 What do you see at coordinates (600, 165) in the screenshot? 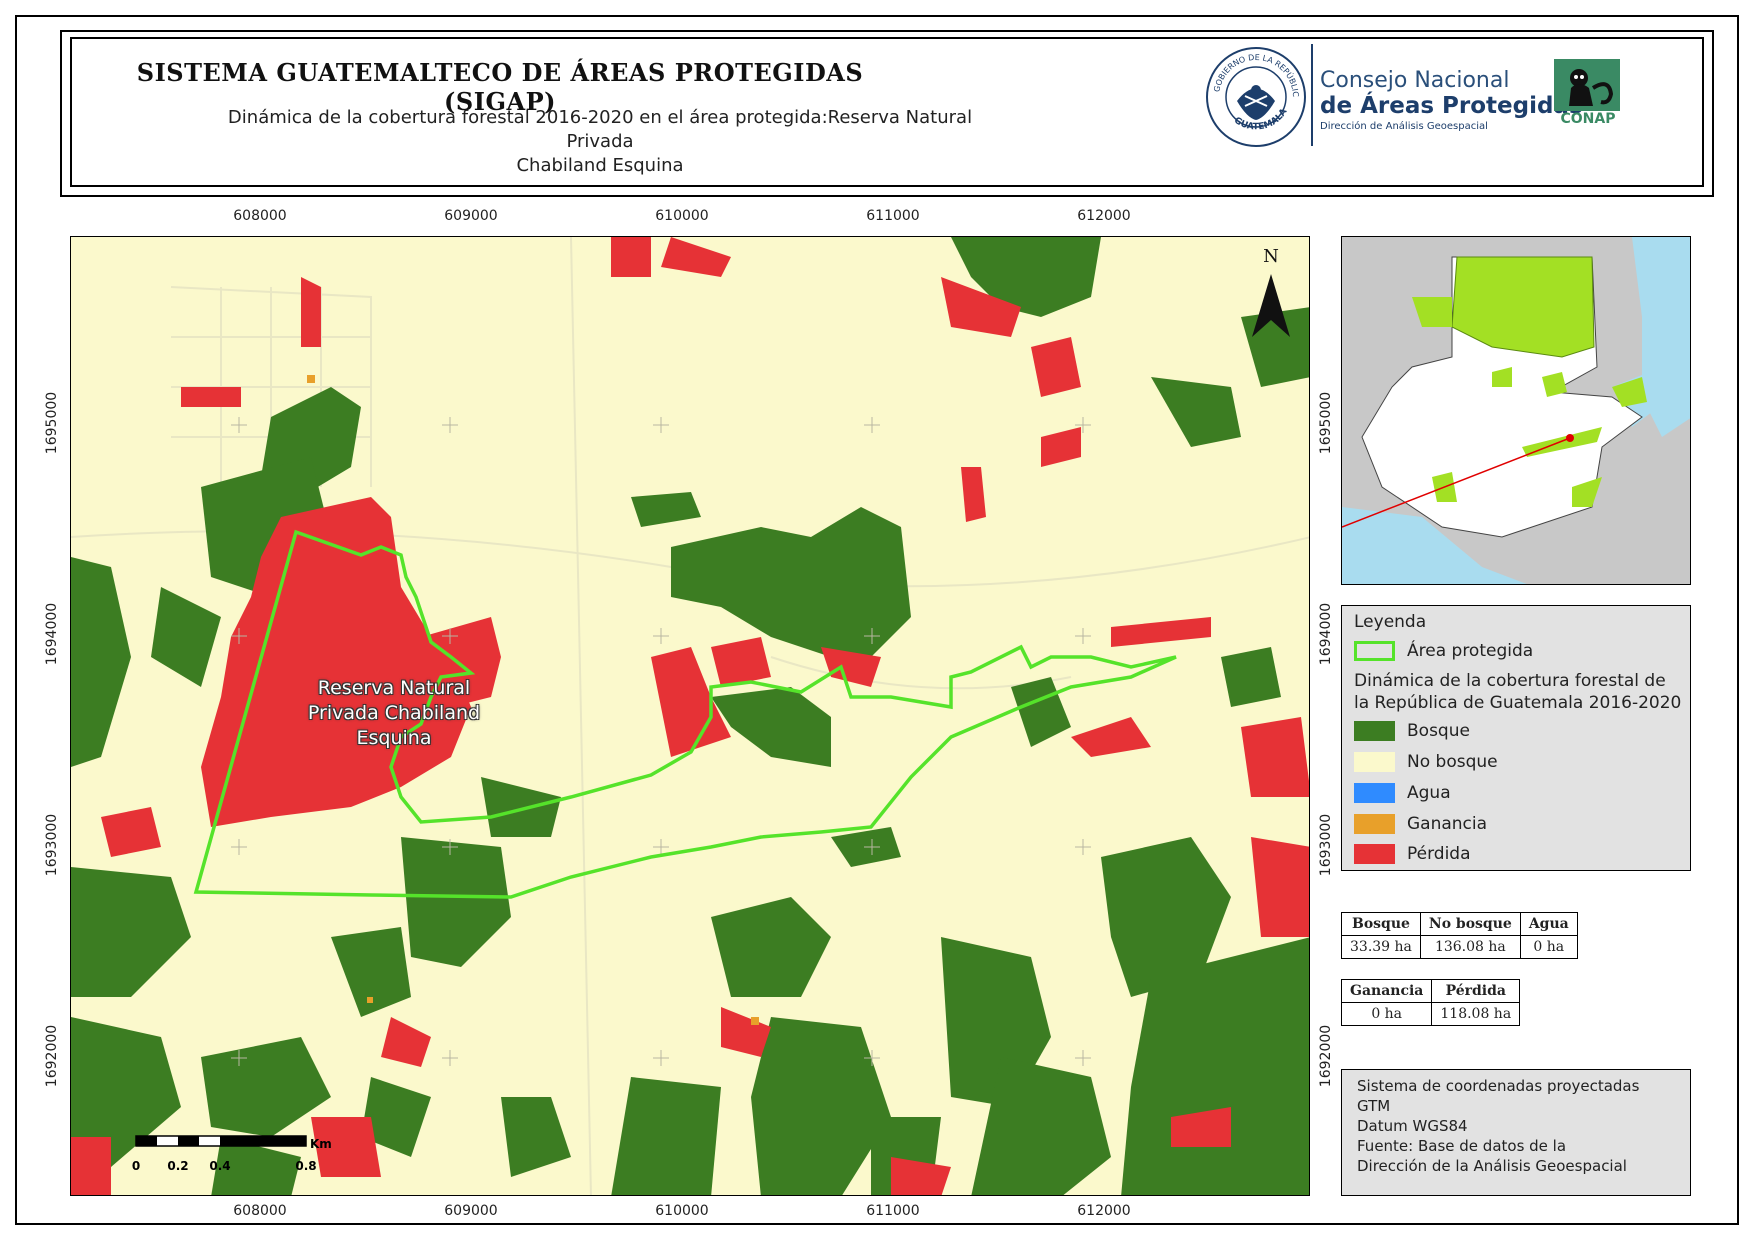
I see `subtitle-line-2: Chabiland Esquina` at bounding box center [600, 165].